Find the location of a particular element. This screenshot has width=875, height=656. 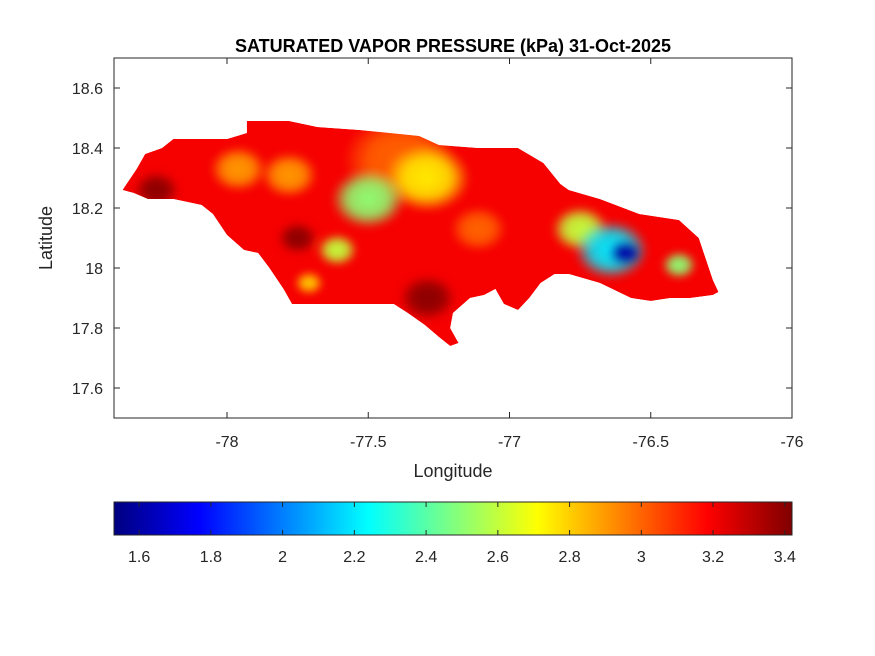

colorbar-tick-label: 2.2 is located at coordinates (354, 557).